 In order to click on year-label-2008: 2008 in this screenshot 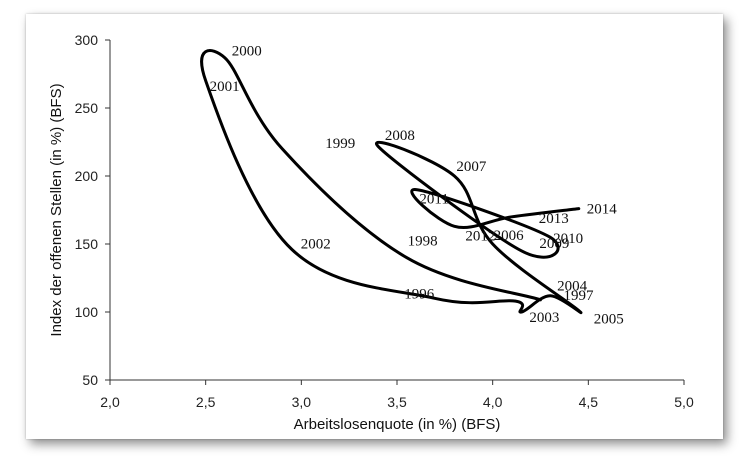, I will do `click(400, 136)`.